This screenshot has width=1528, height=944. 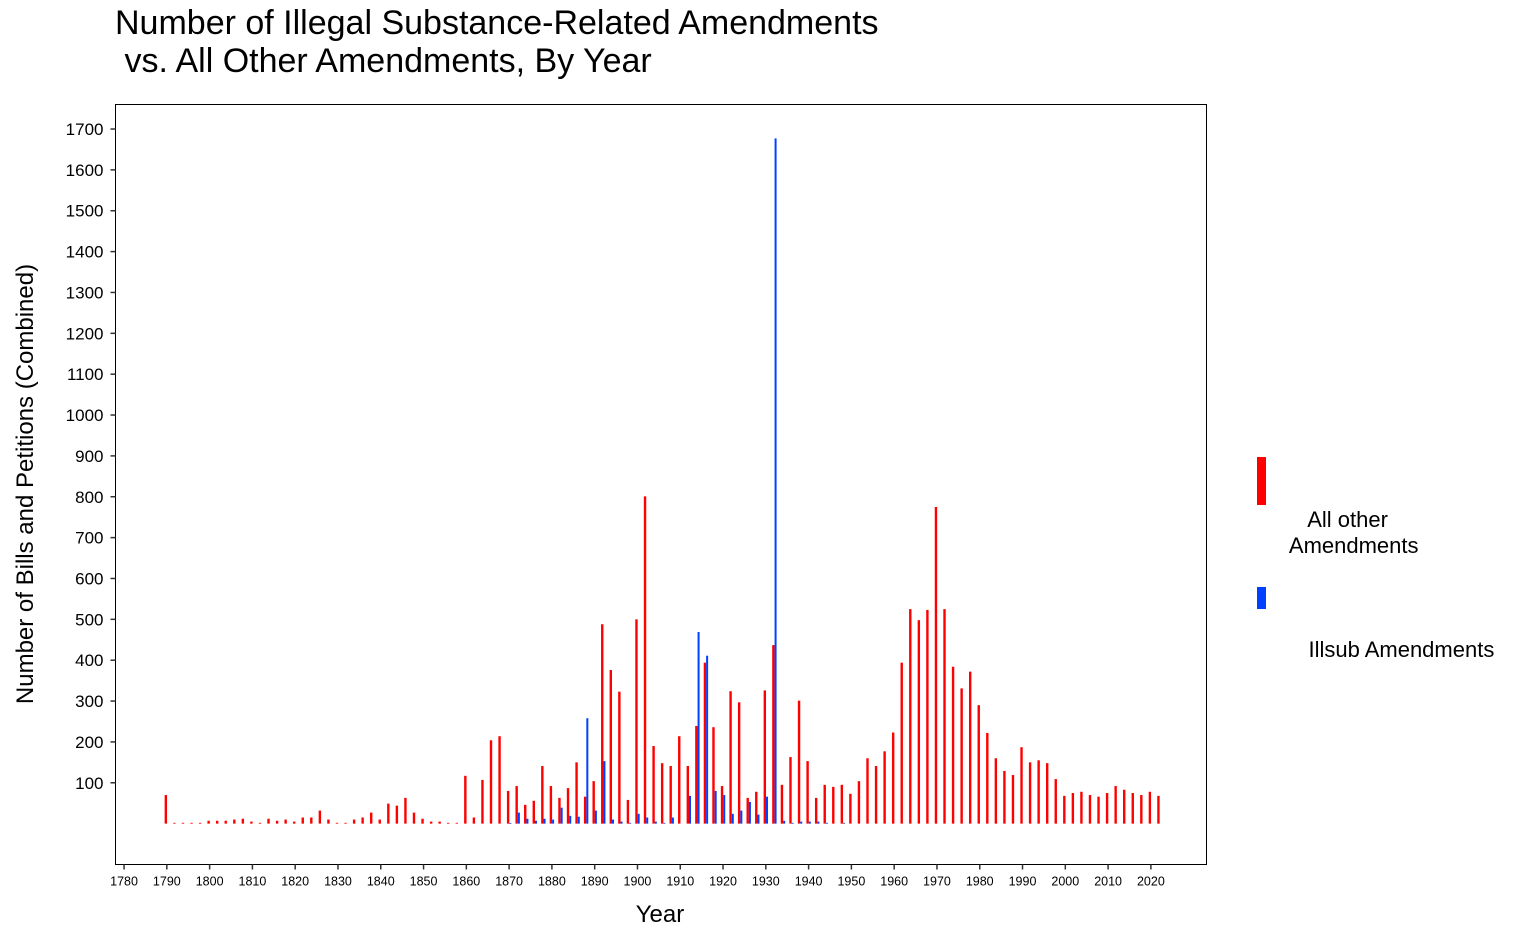 I want to click on bar-illsub-1942, so click(x=818, y=822).